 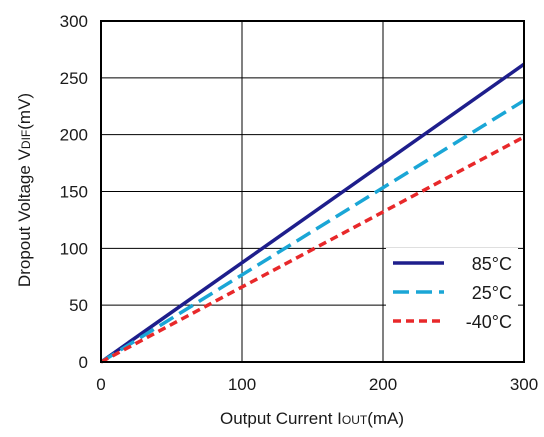 What do you see at coordinates (452, 287) in the screenshot?
I see `legend-background` at bounding box center [452, 287].